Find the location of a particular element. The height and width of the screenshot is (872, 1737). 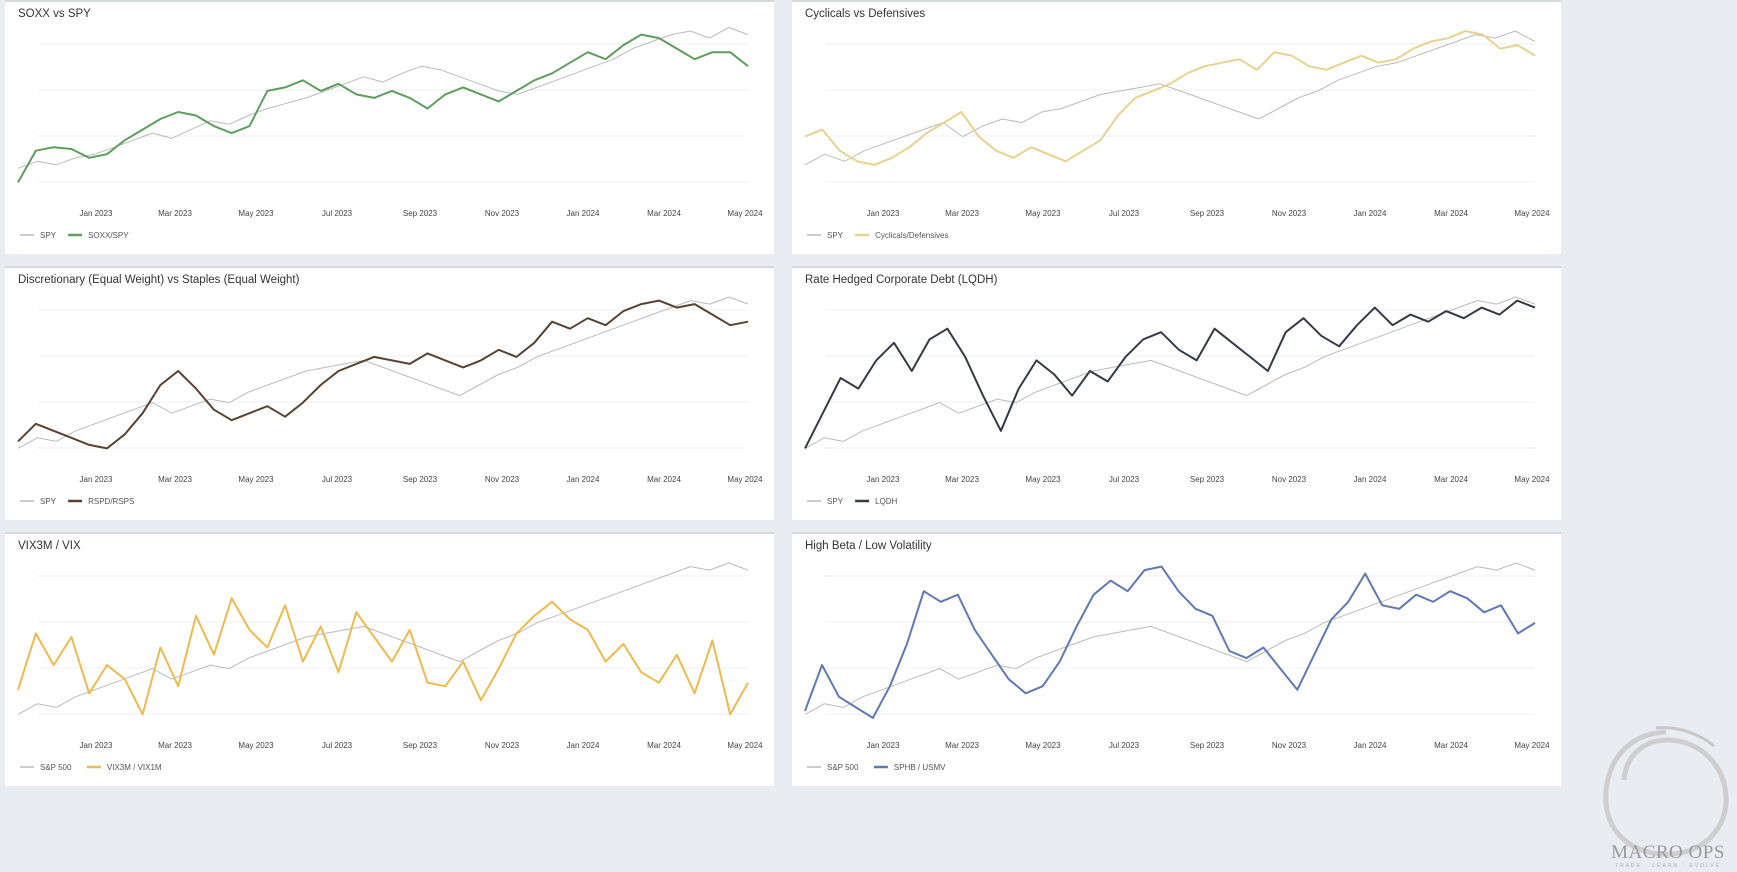

legend-label-rspd-rsps: RSPD/RSPS is located at coordinates (111, 501).